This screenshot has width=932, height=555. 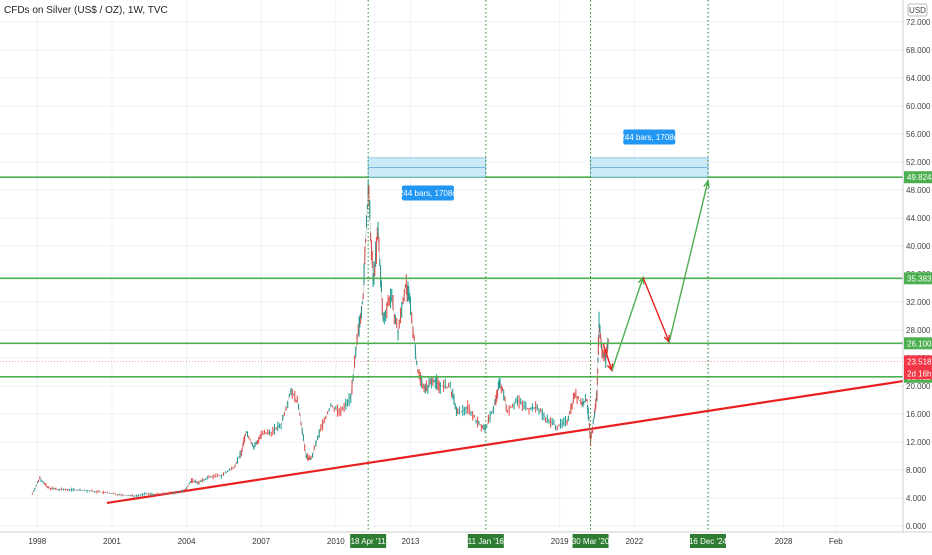 What do you see at coordinates (916, 498) in the screenshot?
I see `y-tick-label: 4.000` at bounding box center [916, 498].